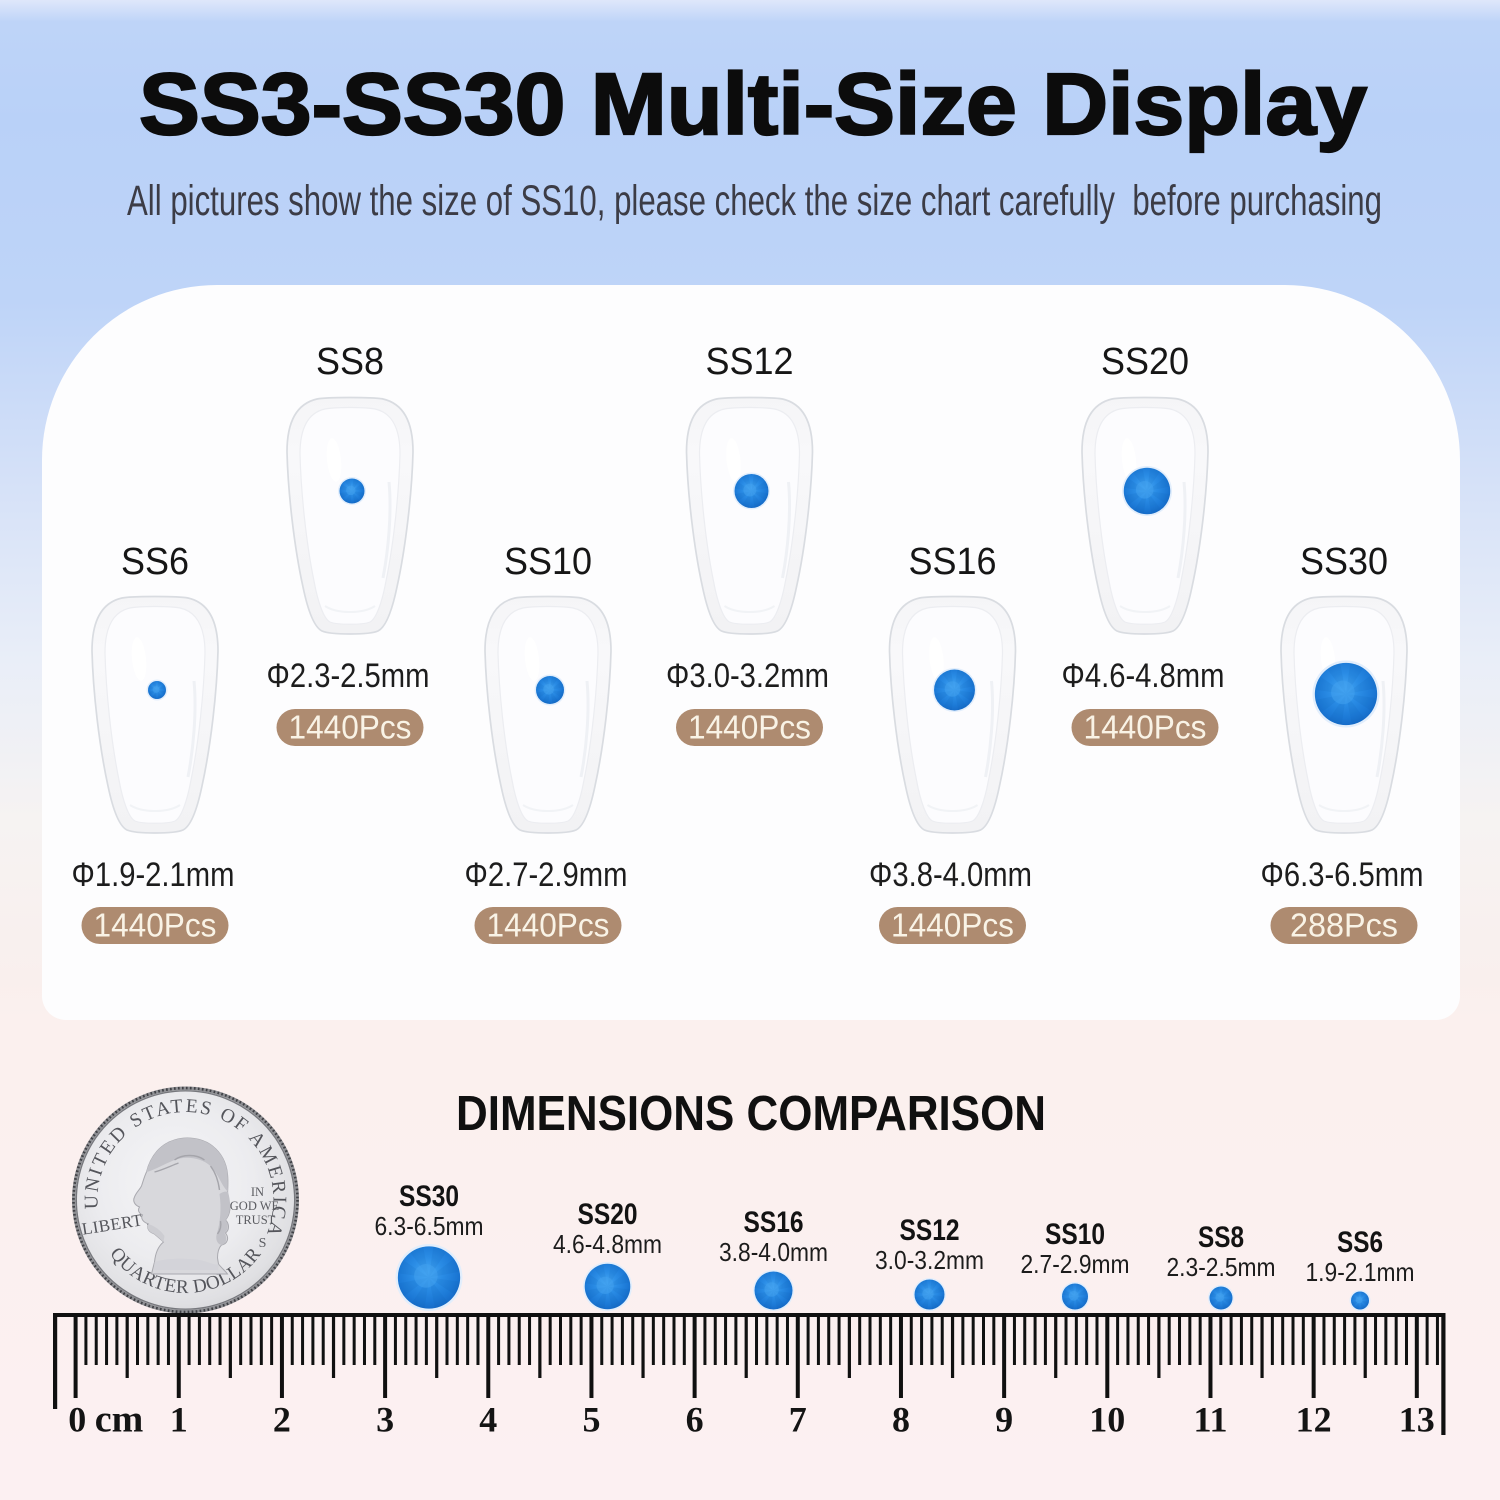  What do you see at coordinates (282, 1420) in the screenshot?
I see `svg-text: 2` at bounding box center [282, 1420].